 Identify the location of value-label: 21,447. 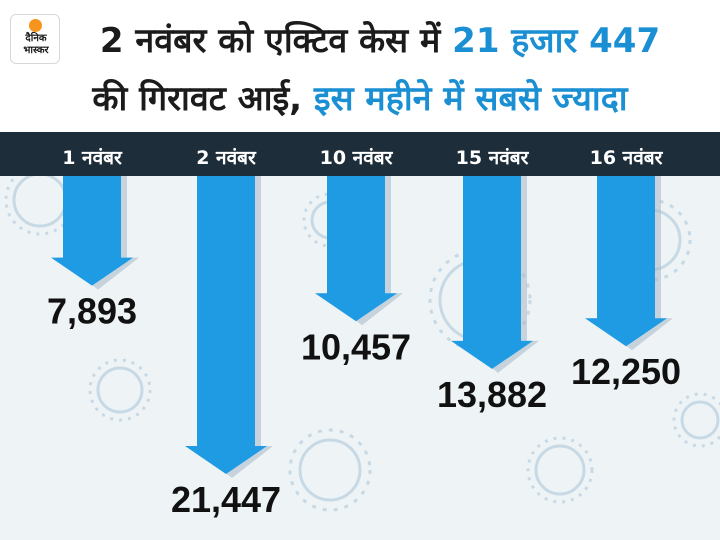
(226, 499).